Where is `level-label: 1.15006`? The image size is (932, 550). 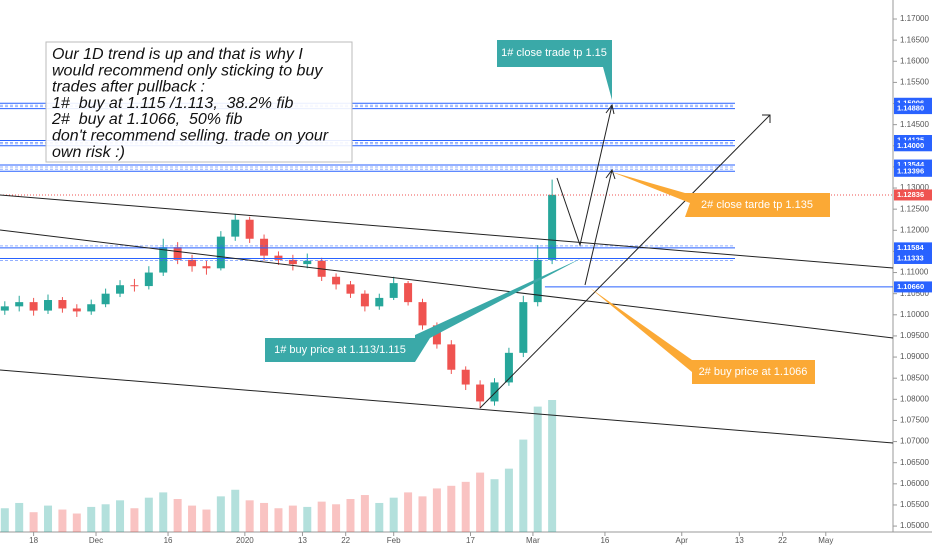
level-label: 1.15006 is located at coordinates (910, 102).